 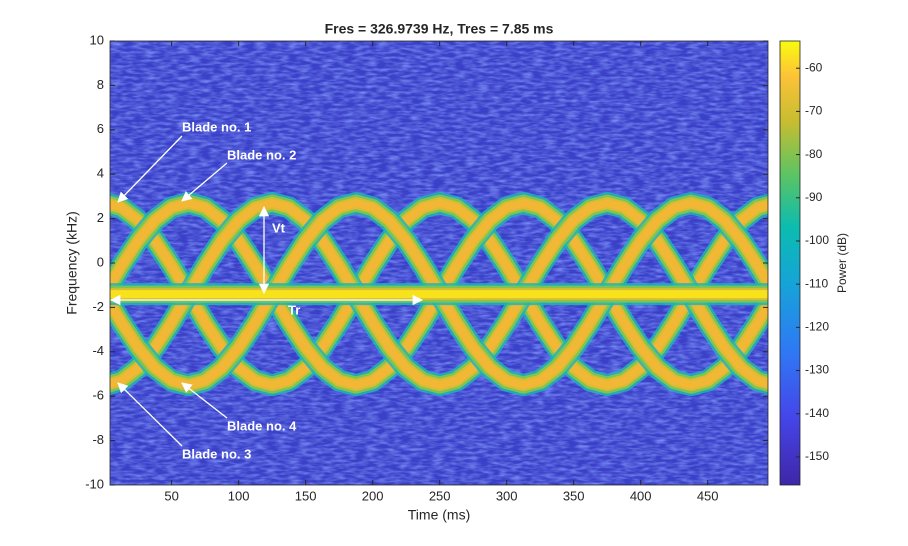 What do you see at coordinates (100, 173) in the screenshot?
I see `y-tick-label: 4` at bounding box center [100, 173].